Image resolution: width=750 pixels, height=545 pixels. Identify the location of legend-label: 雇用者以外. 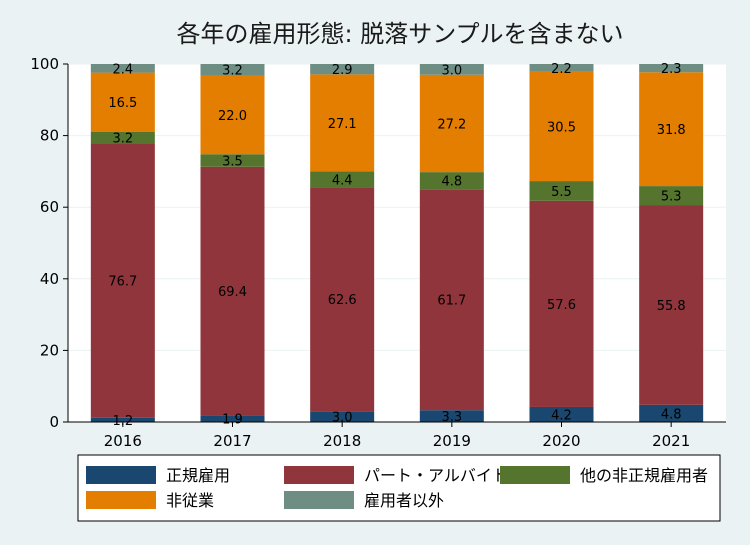
(404, 500).